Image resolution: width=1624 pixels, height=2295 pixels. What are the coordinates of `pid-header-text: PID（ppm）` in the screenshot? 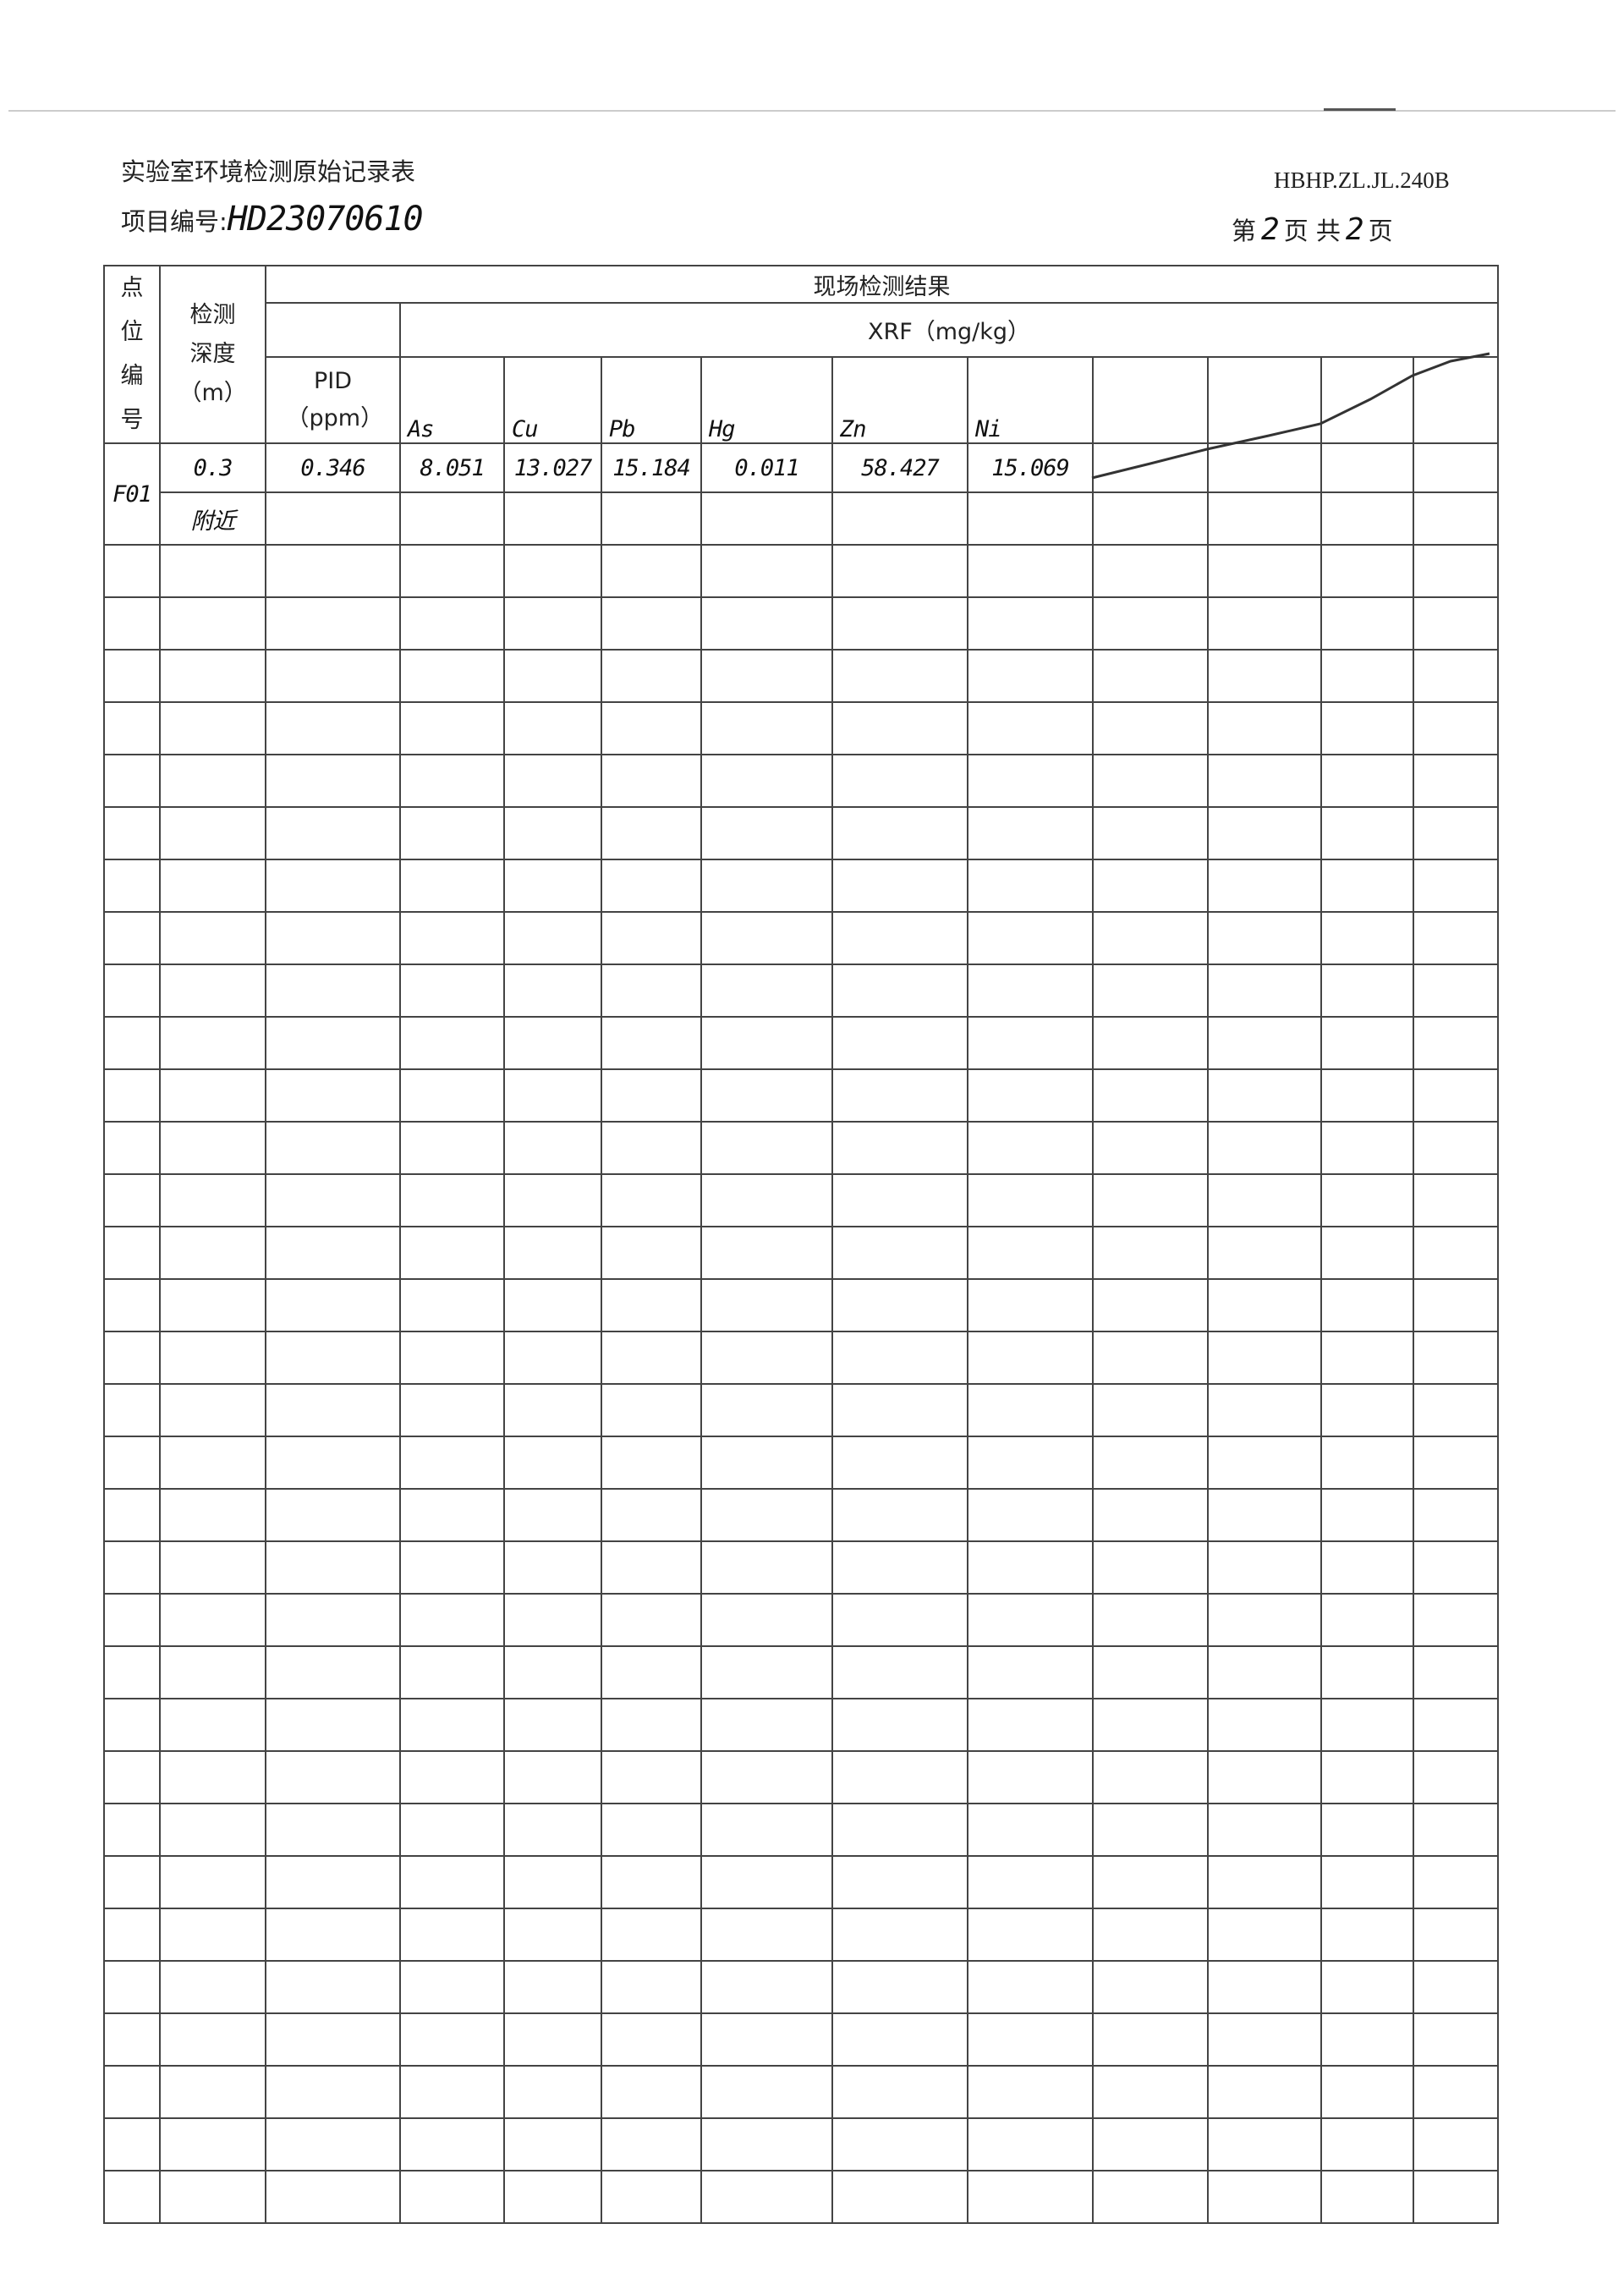 It's located at (335, 399).